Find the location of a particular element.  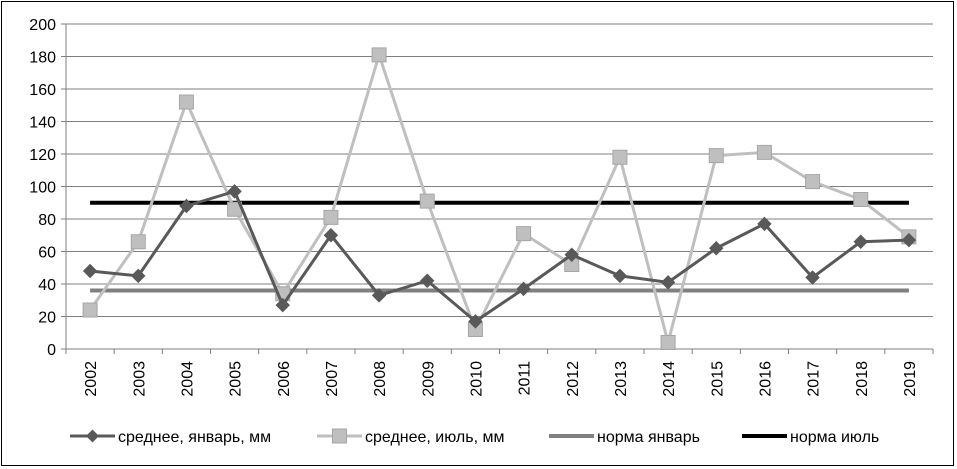

y-tick-label-40: 40 is located at coordinates (47, 285).